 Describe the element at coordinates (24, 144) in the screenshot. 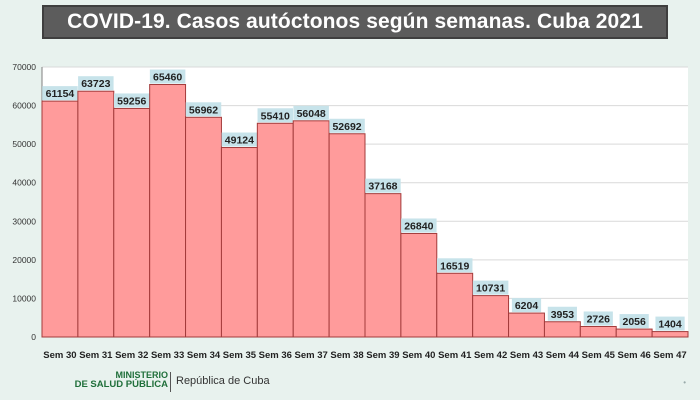

I see `y-tick-label: 50000` at that location.